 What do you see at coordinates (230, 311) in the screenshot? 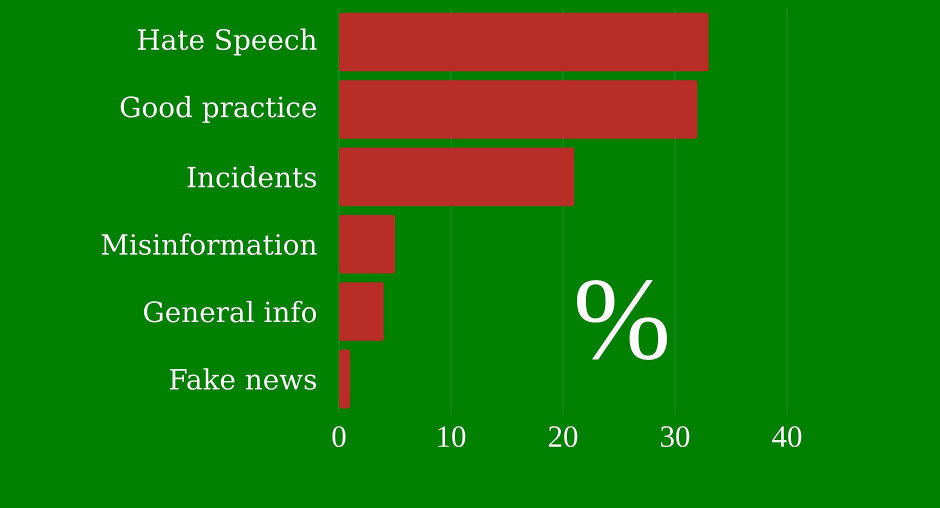
I see `y-tick-label: General info` at bounding box center [230, 311].